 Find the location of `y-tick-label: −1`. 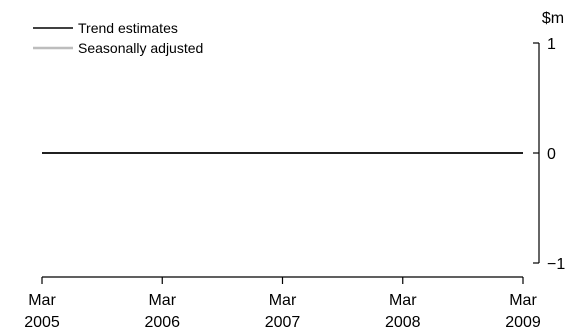

y-tick-label: −1 is located at coordinates (556, 264).